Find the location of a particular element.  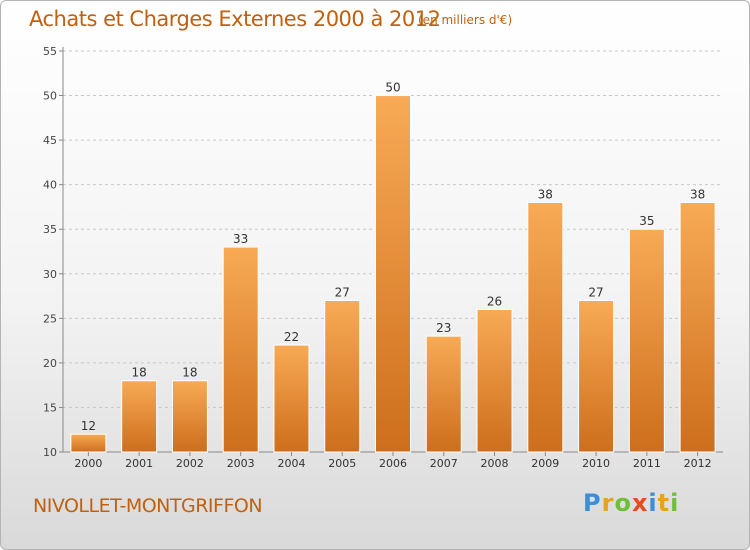

proxiti-logo: Proxiti is located at coordinates (631, 503).